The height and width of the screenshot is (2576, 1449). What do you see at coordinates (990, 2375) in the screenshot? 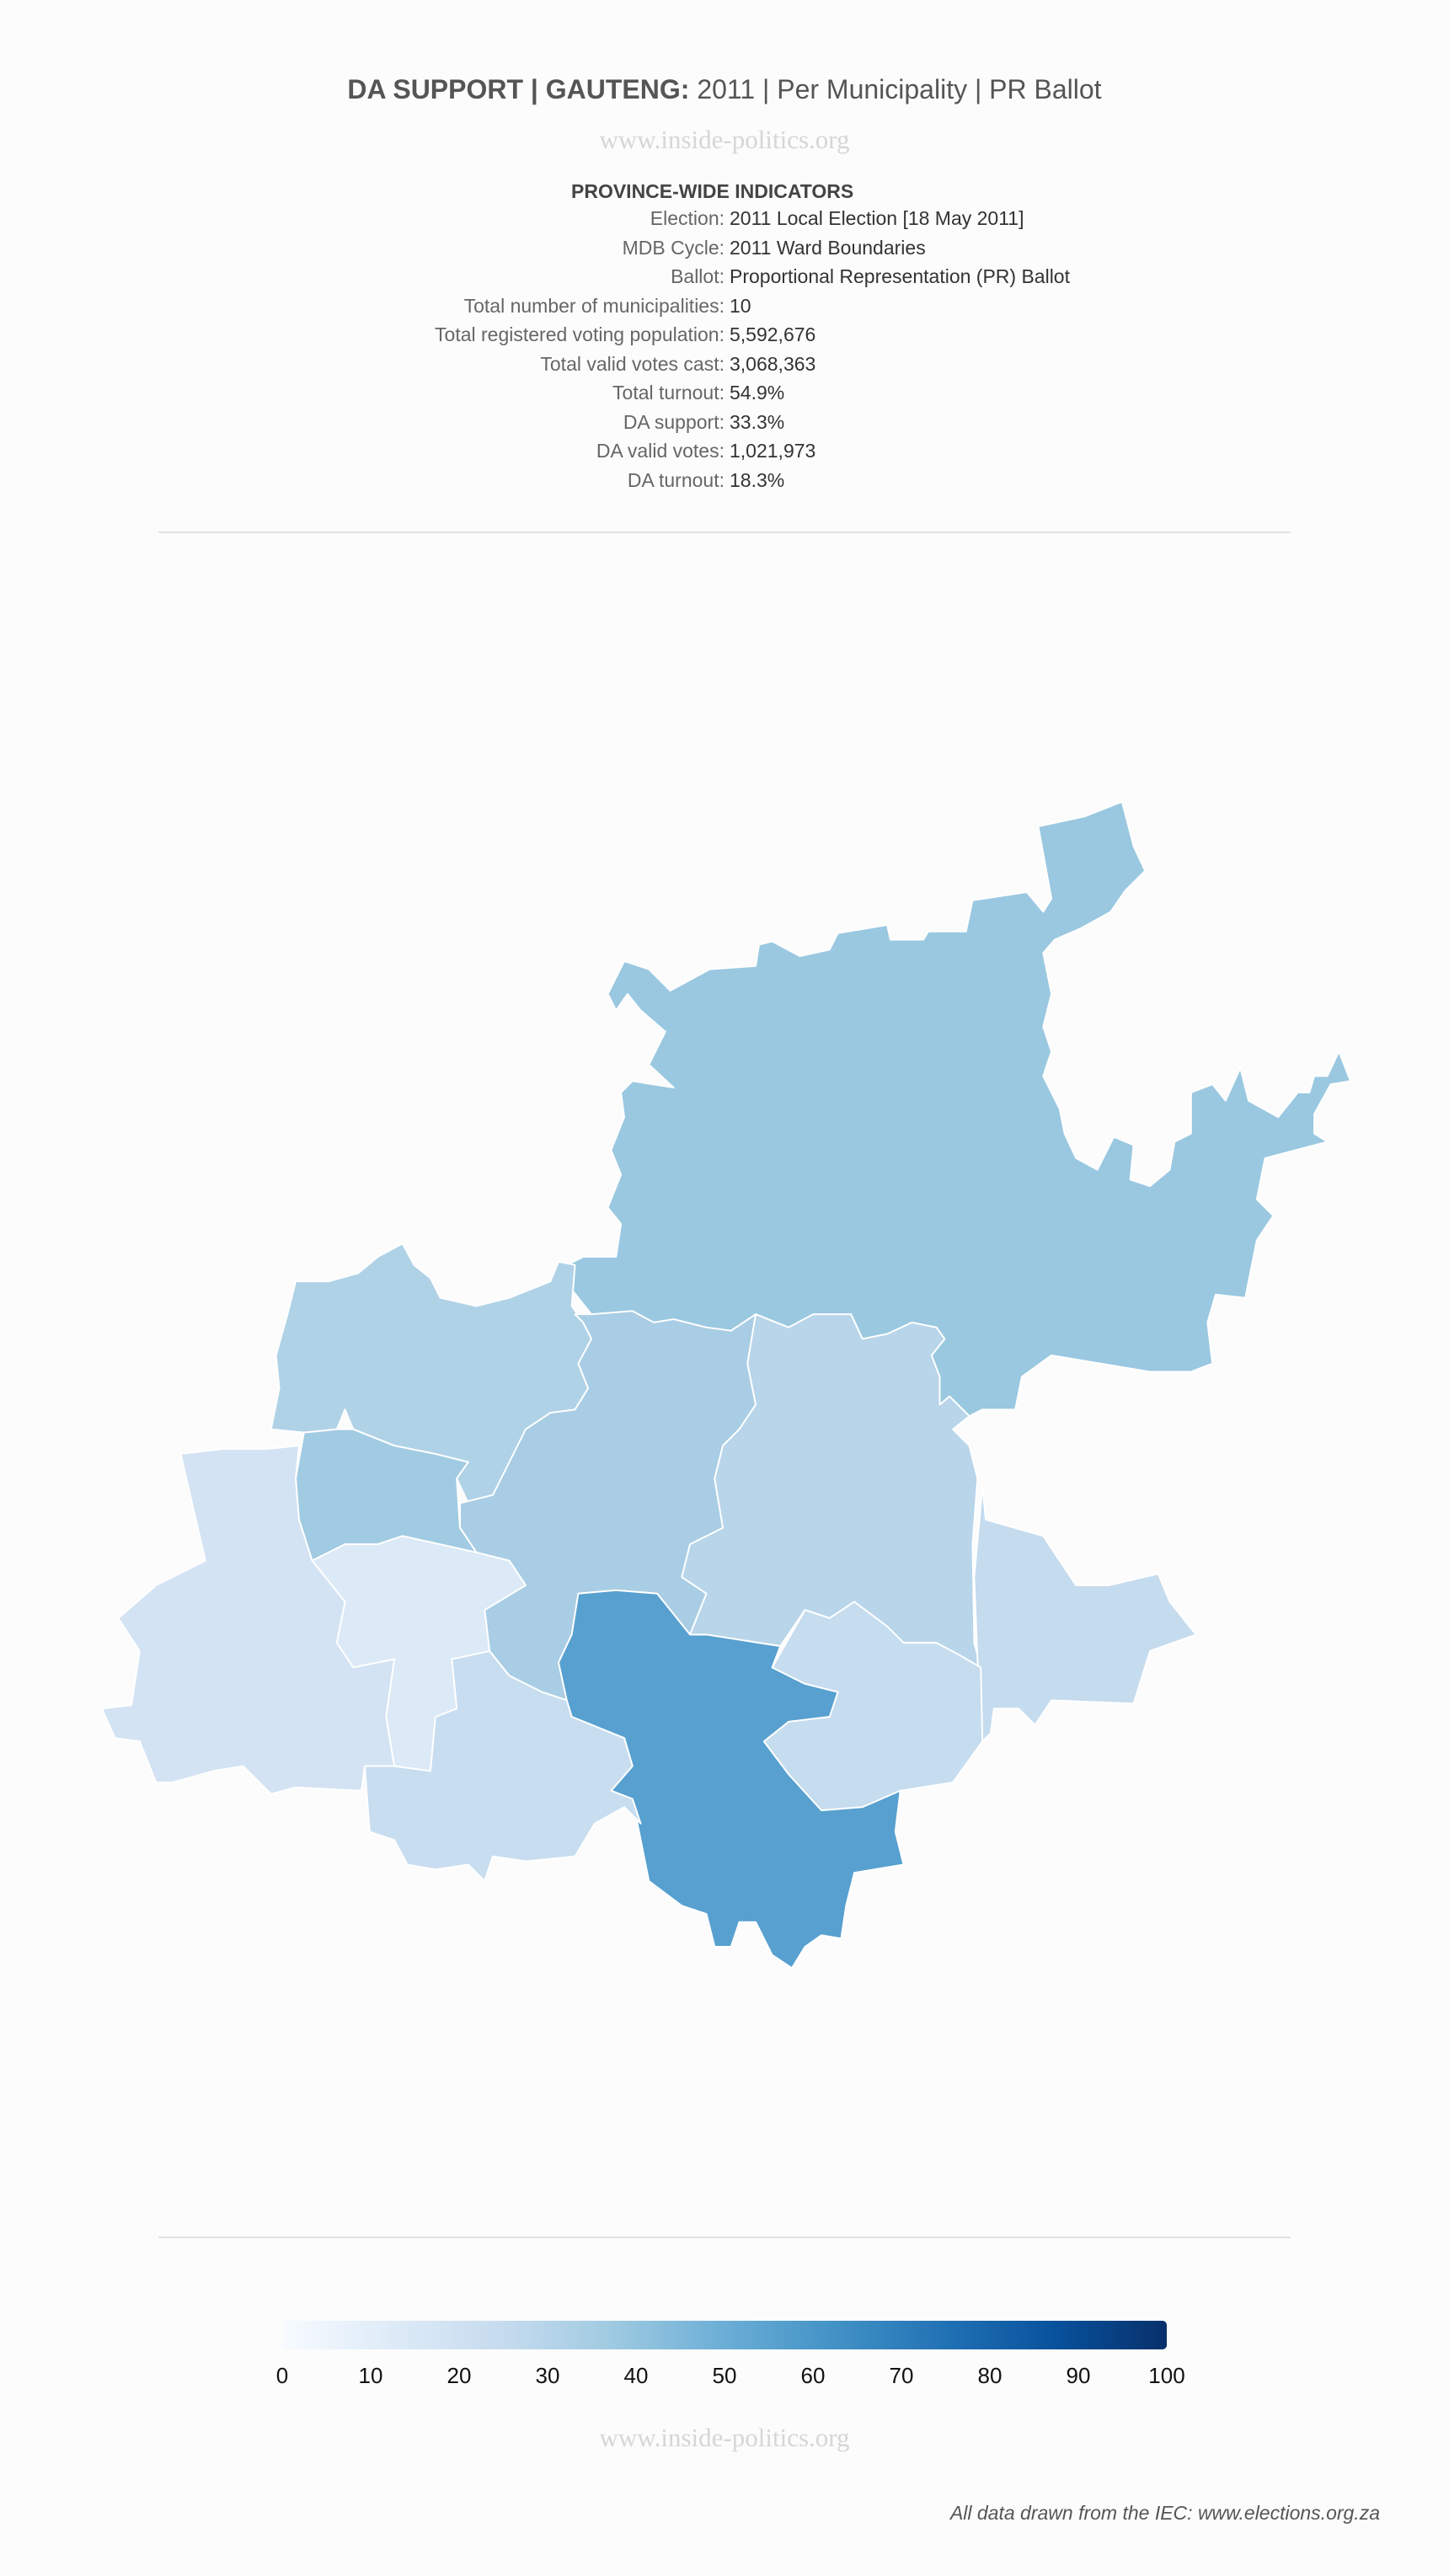
I see `colorbar-tick: 80` at bounding box center [990, 2375].